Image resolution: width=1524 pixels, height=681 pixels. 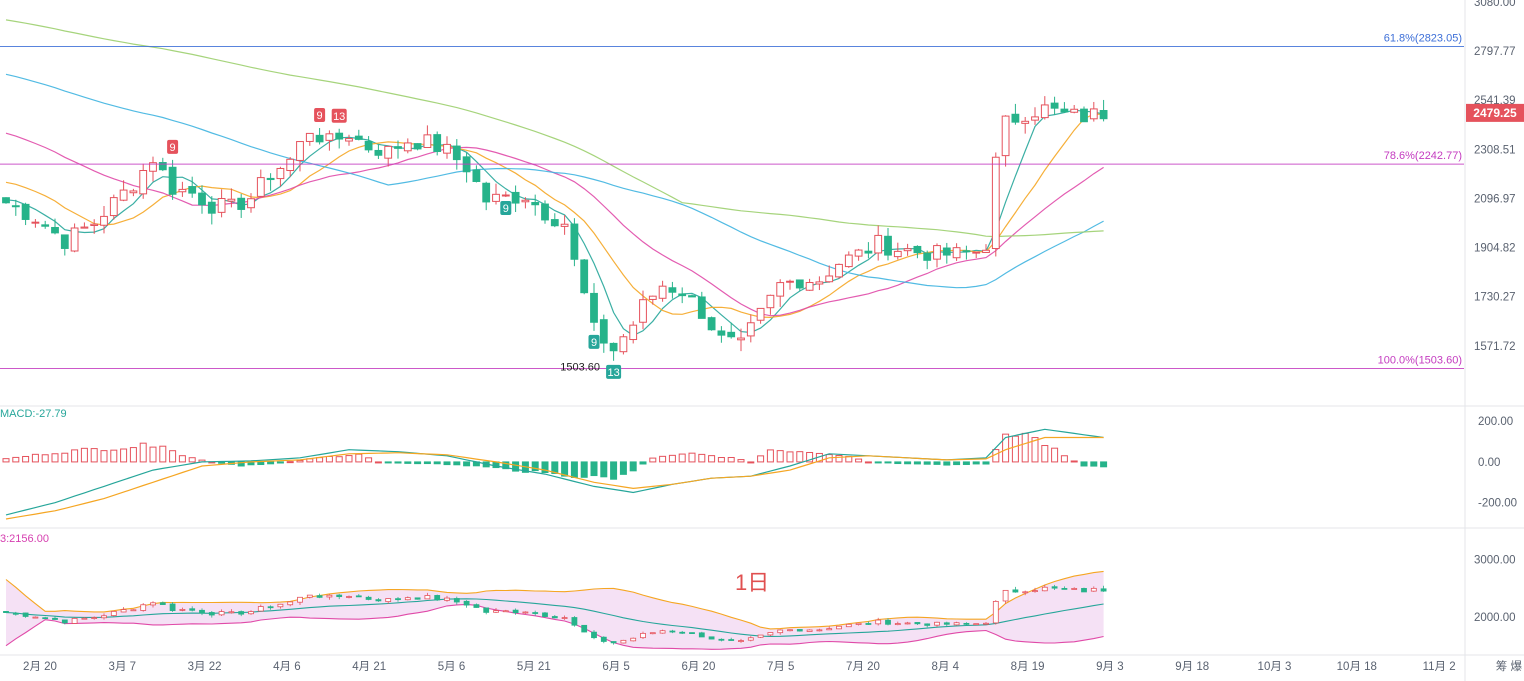 I want to click on time-tick-11: 8月 4, so click(x=946, y=667).